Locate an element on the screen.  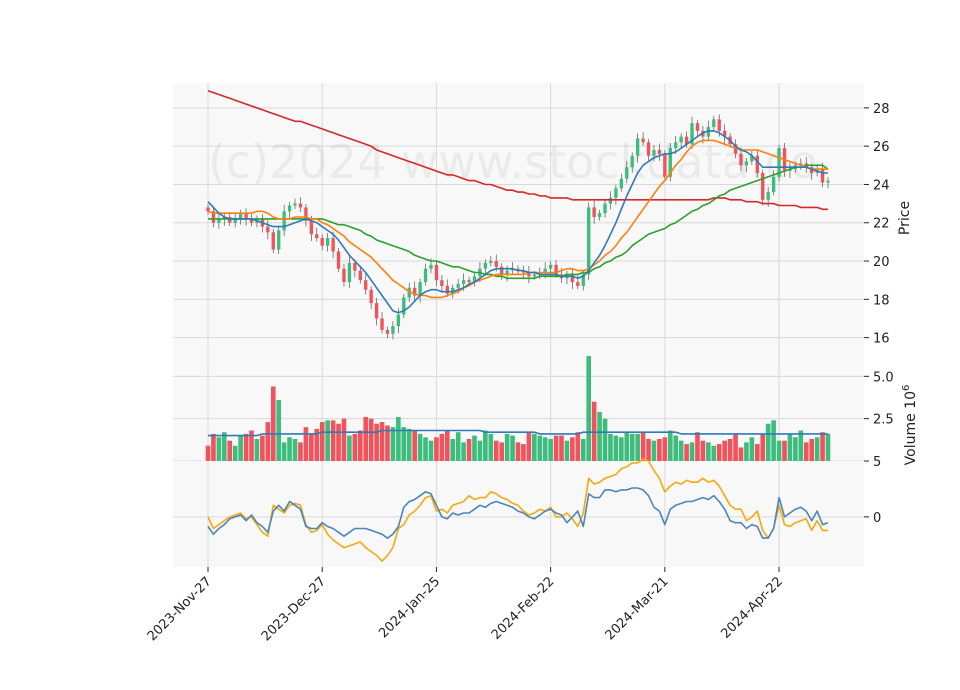
volume-tick-label: 5 is located at coordinates (877, 462).